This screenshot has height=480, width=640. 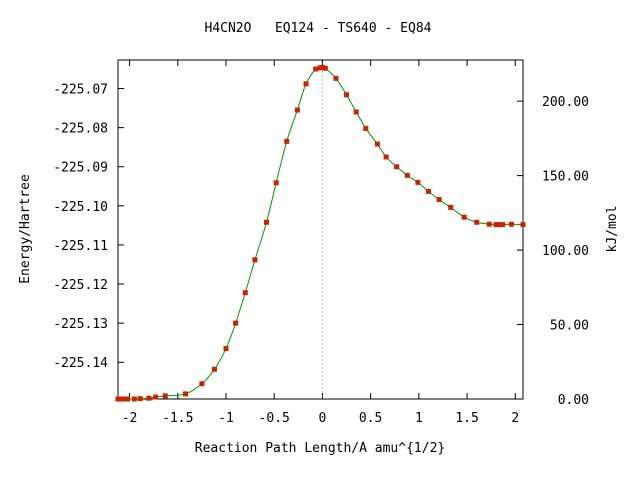 I want to click on x-tick-label: 1, so click(x=419, y=418).